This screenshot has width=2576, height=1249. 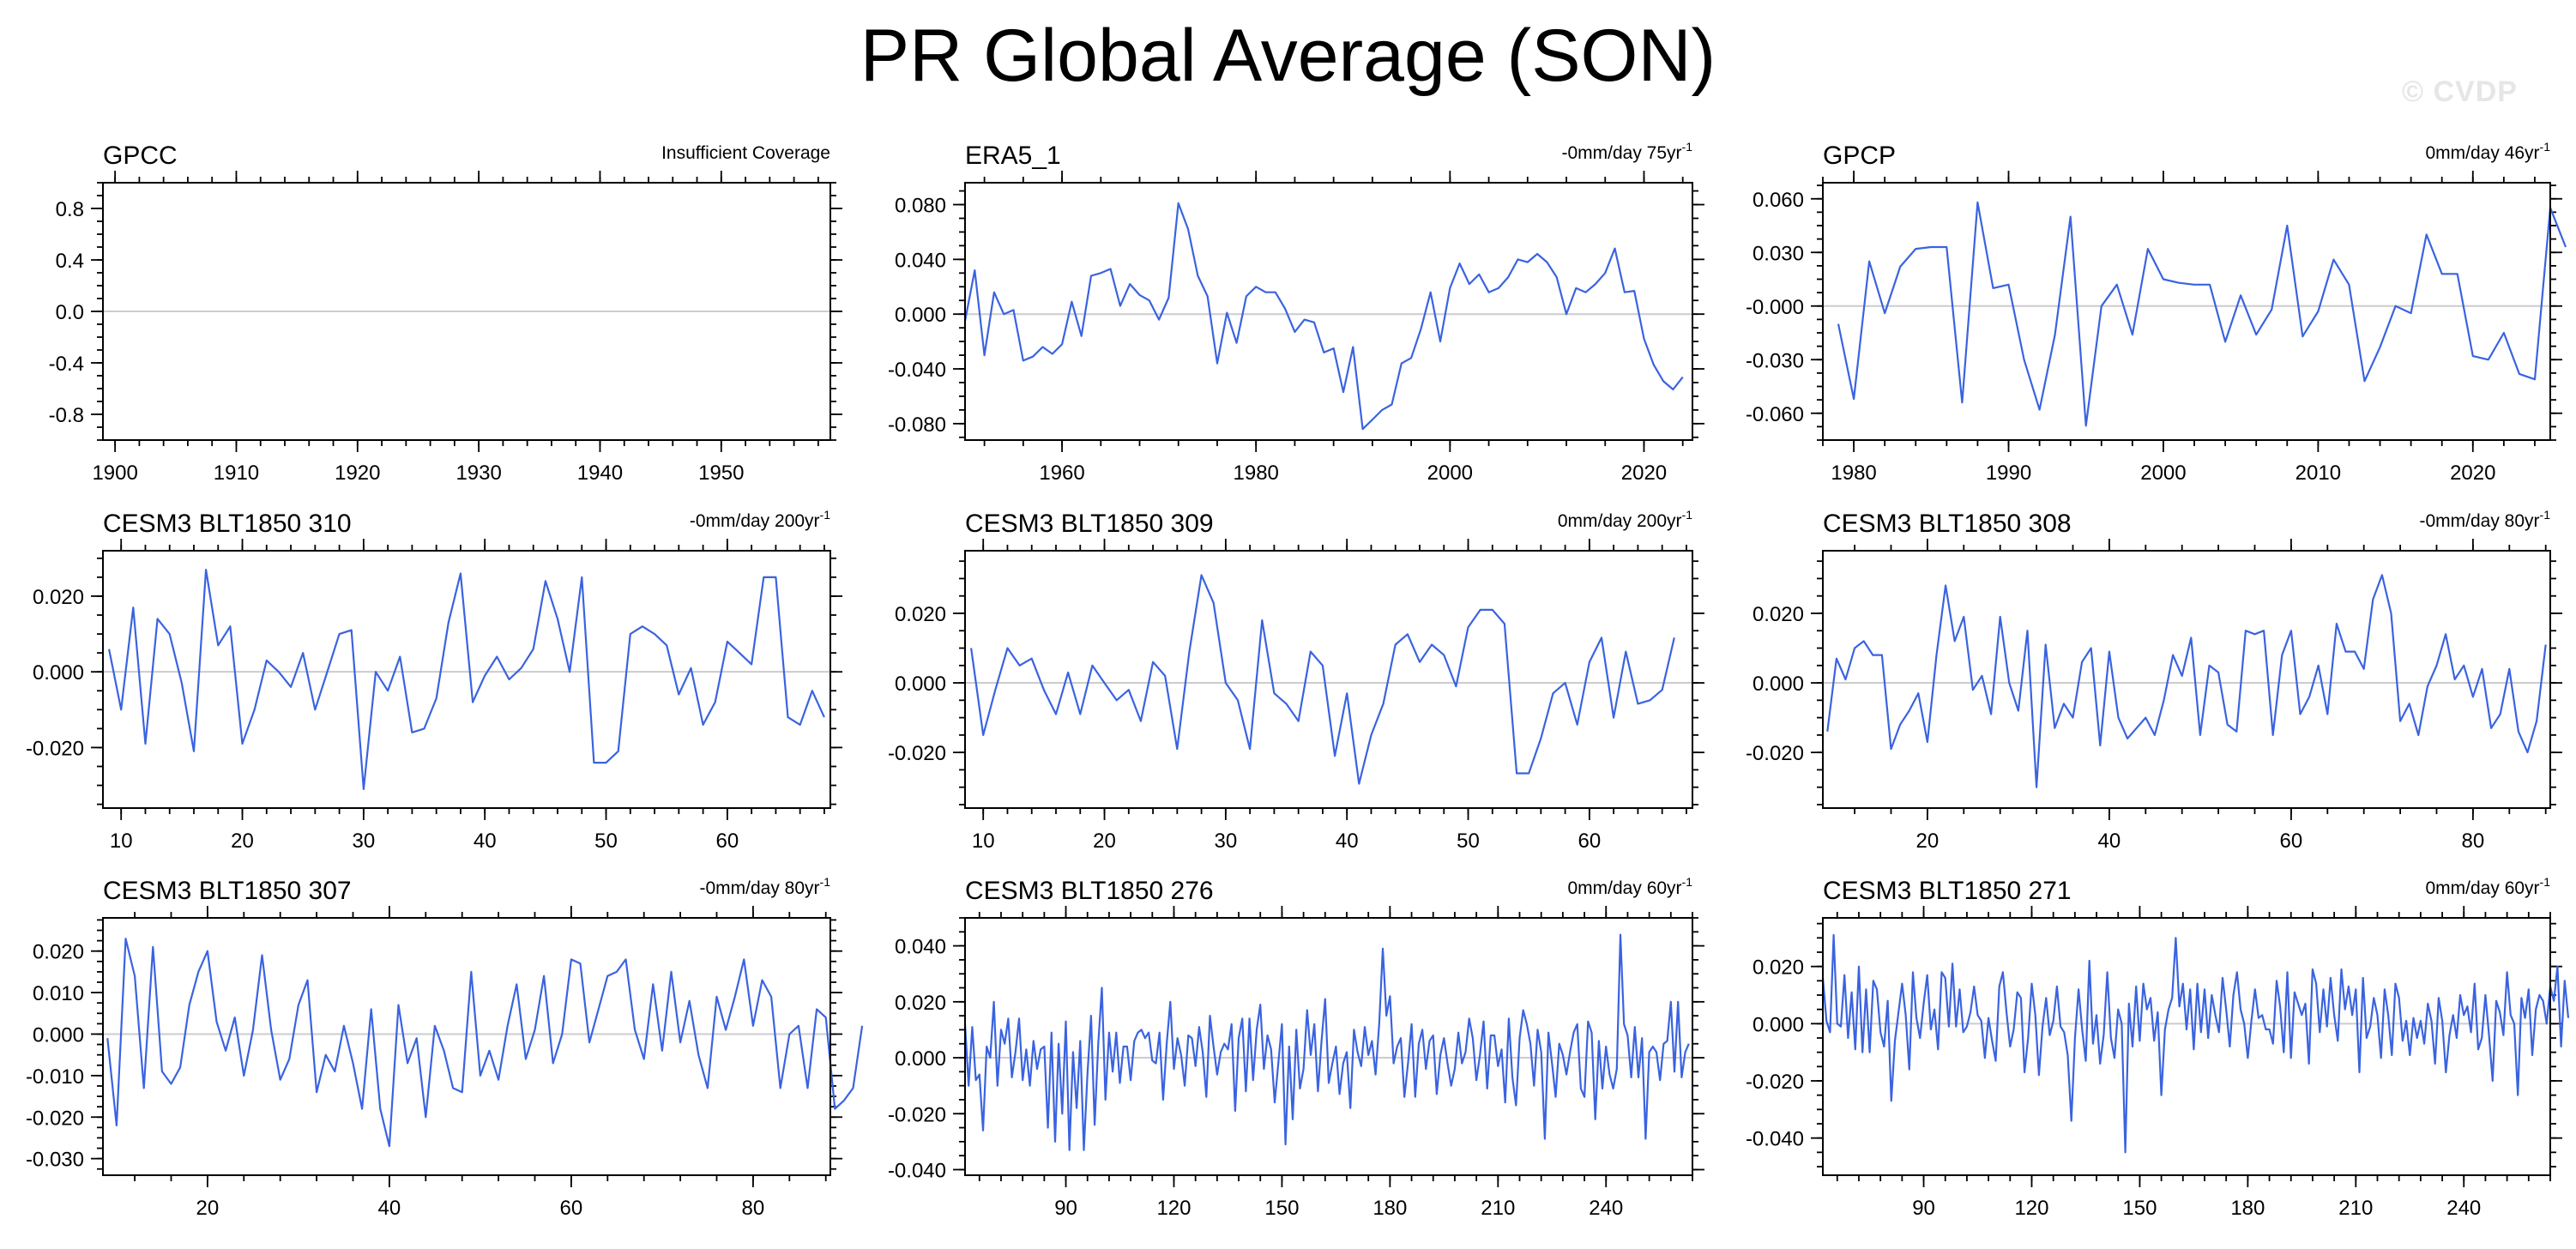 I want to click on x-tick-label: 80, so click(x=753, y=1208).